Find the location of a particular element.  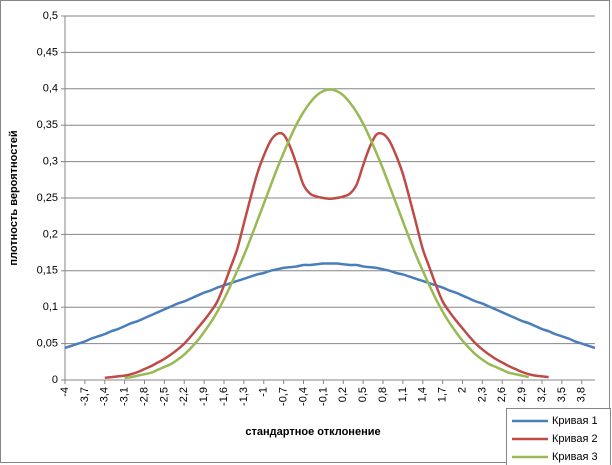

y-tick-label: 0,25 is located at coordinates (47, 198).